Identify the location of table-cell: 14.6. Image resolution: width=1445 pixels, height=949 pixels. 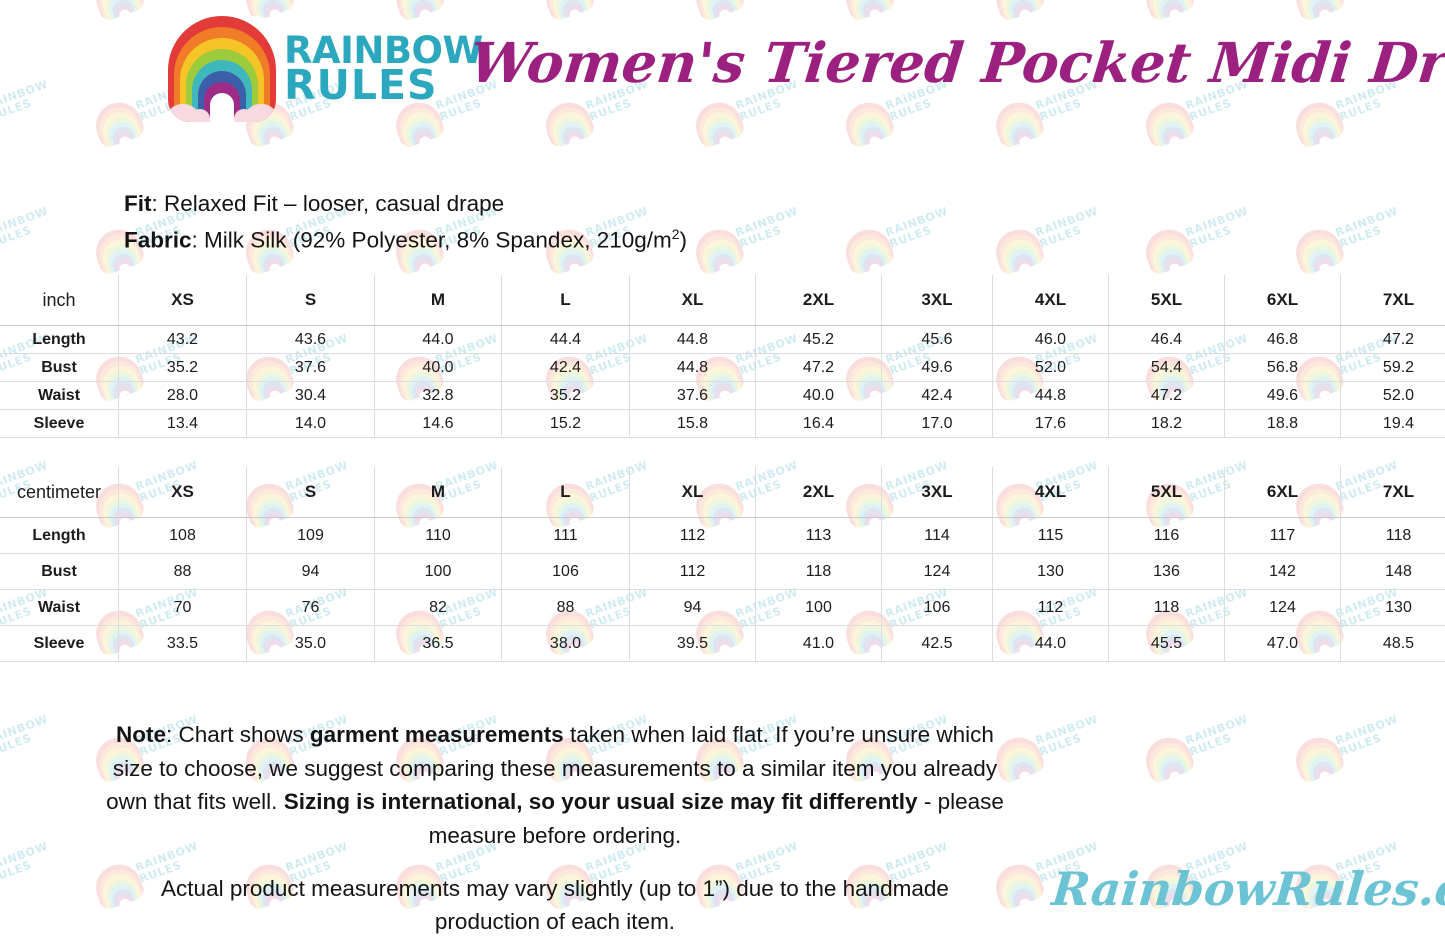
(438, 423).